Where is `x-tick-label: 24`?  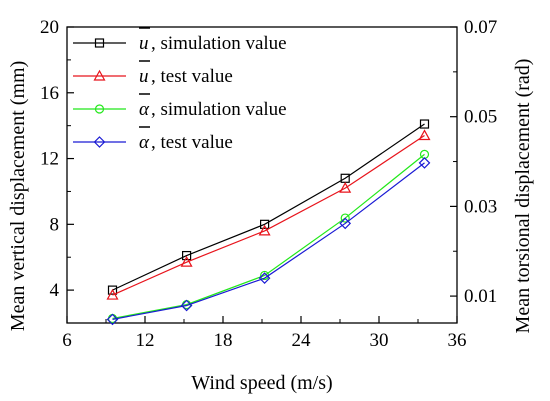
x-tick-label: 24 is located at coordinates (302, 340).